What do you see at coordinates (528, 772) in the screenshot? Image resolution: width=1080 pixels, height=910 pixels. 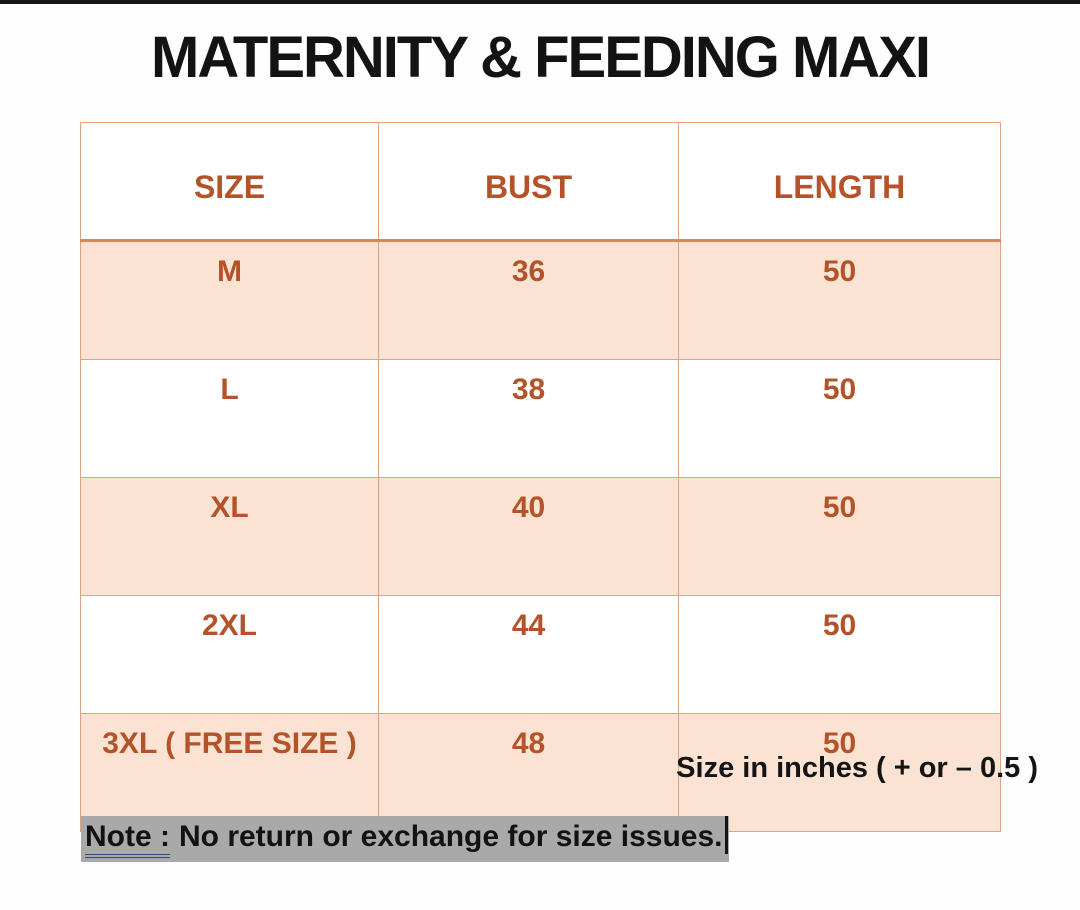 I see `cell-bust: 48` at bounding box center [528, 772].